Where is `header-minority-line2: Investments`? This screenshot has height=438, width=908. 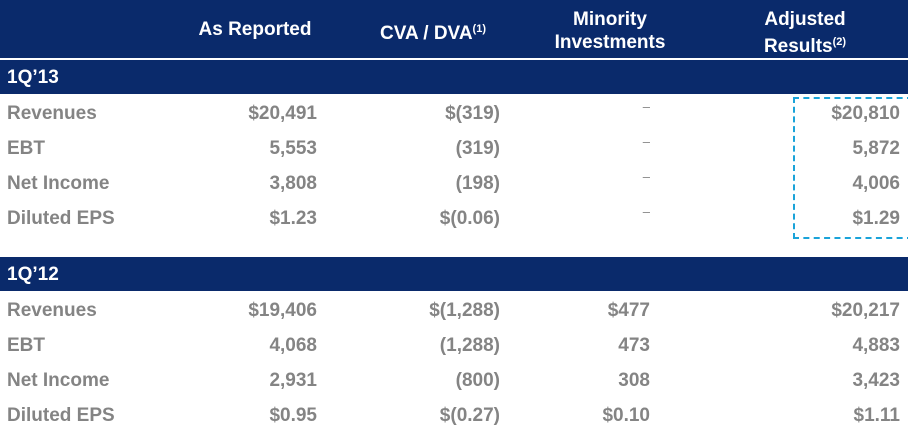
header-minority-line2: Investments is located at coordinates (610, 42).